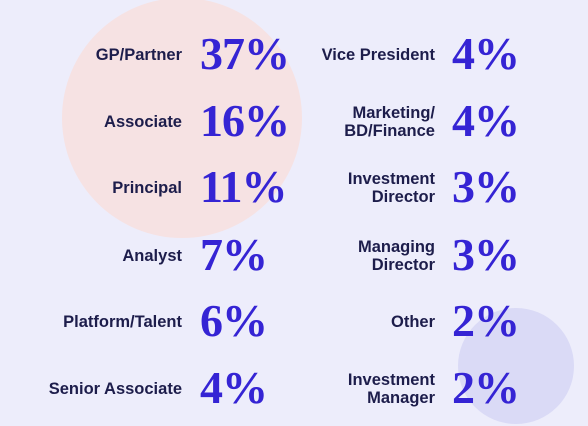 The image size is (588, 426). Describe the element at coordinates (389, 131) in the screenshot. I see `label-line: BD/Finance` at that location.